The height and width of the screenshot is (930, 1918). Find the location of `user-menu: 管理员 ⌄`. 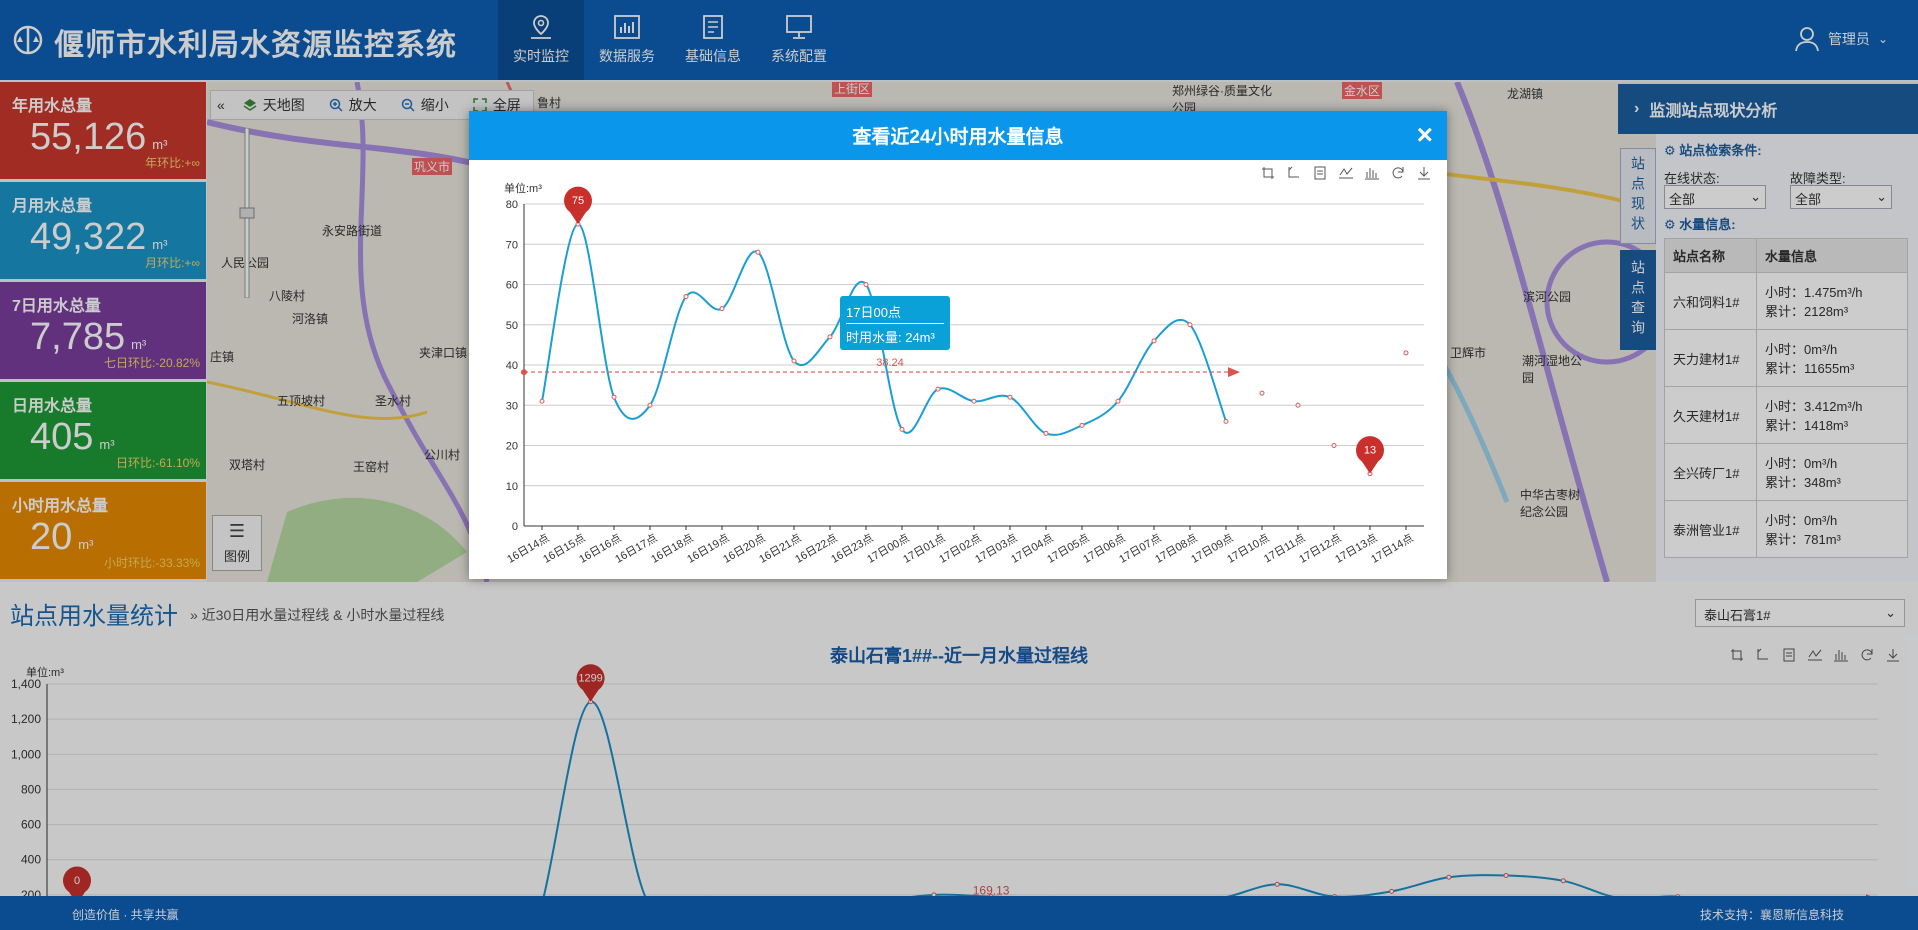

user-menu: 管理员 ⌄ is located at coordinates (1841, 39).